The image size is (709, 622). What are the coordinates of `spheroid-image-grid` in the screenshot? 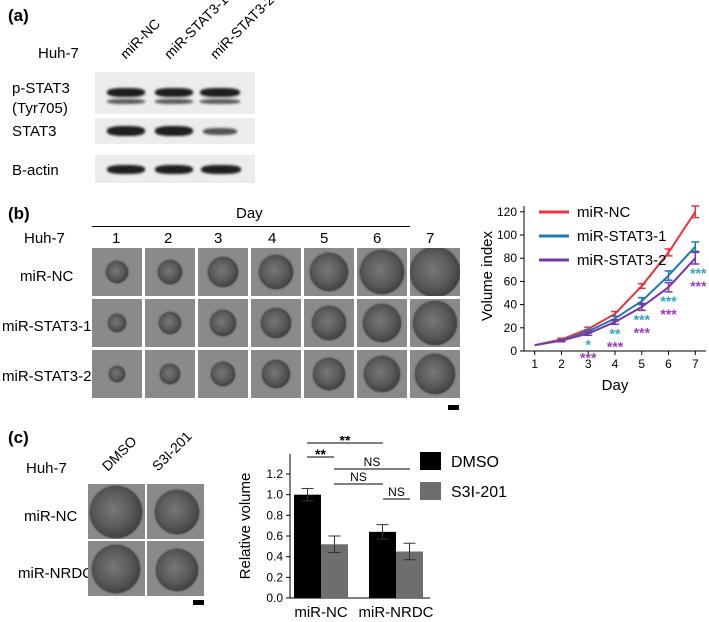 It's located at (276, 325).